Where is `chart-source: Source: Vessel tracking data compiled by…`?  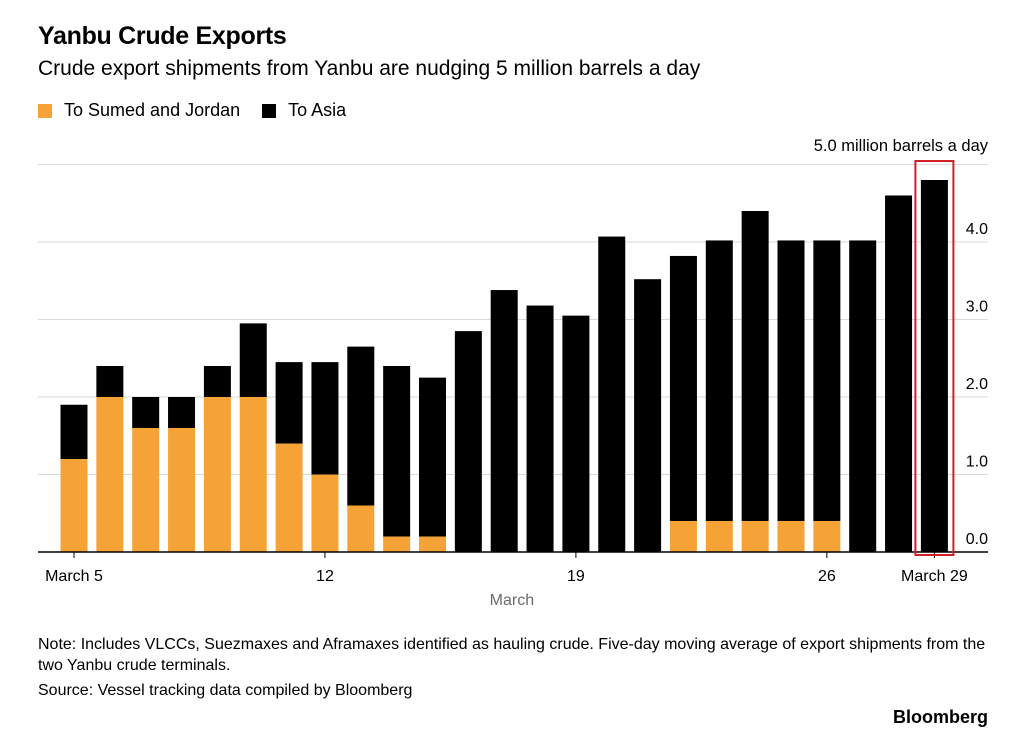 chart-source: Source: Vessel tracking data compiled by… is located at coordinates (225, 690).